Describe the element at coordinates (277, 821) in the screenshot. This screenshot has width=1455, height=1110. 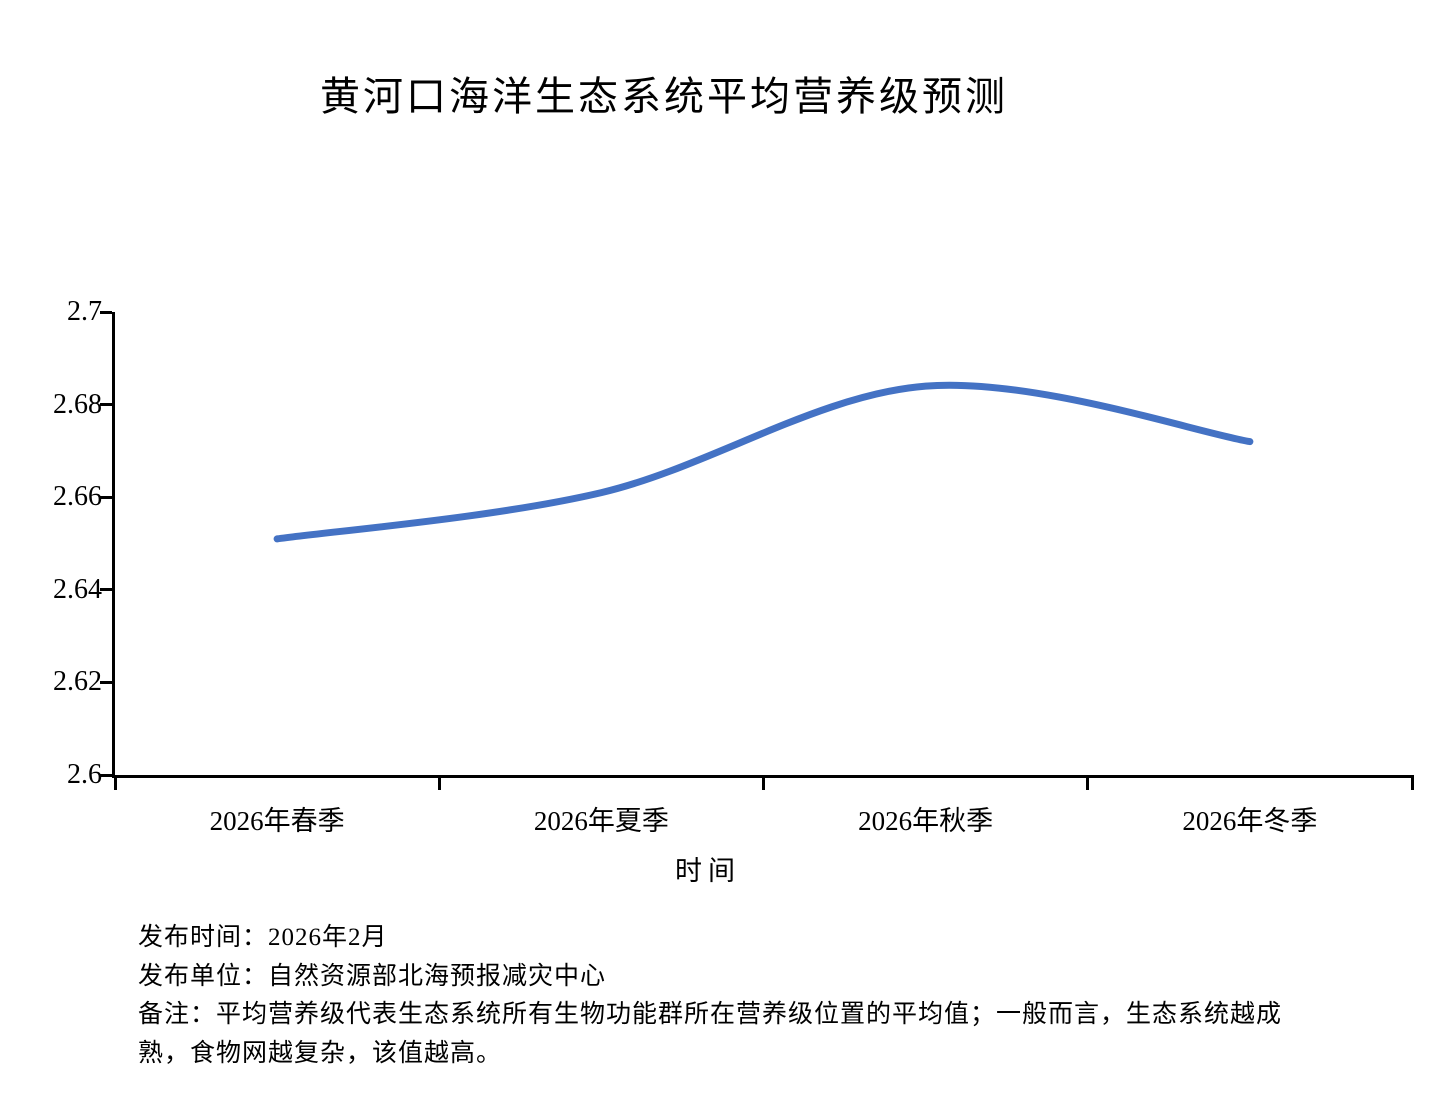
I see `x-axis-tick-label: 2026年春季` at that location.